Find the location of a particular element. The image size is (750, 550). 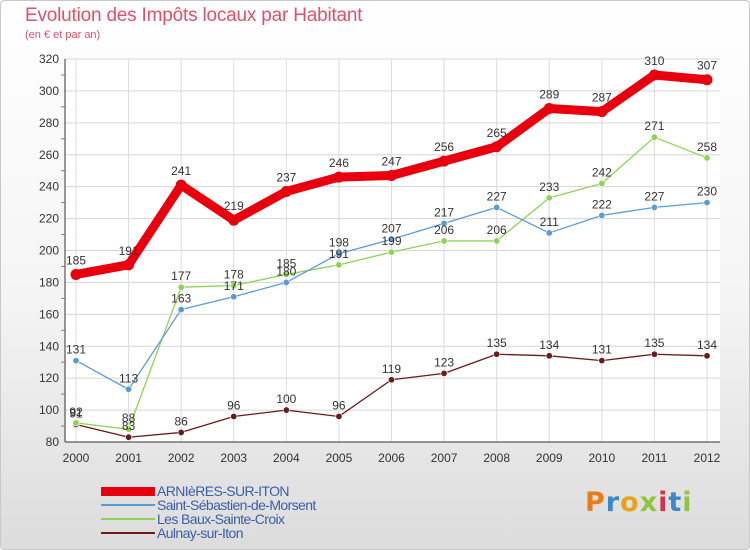

y-tick-label: 320 is located at coordinates (49, 59).